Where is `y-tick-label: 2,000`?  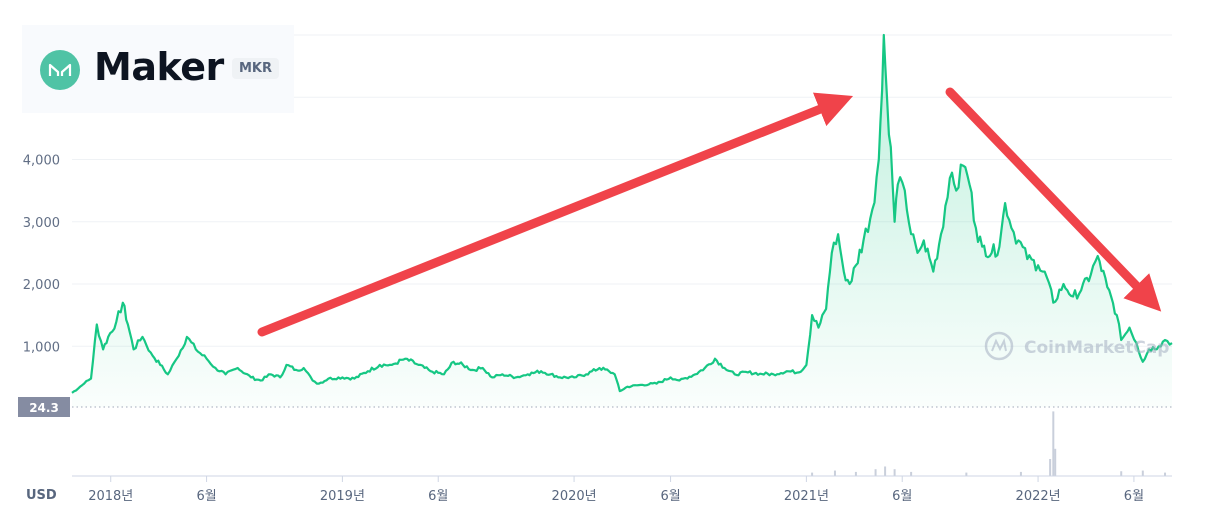
y-tick-label: 2,000 is located at coordinates (41, 285).